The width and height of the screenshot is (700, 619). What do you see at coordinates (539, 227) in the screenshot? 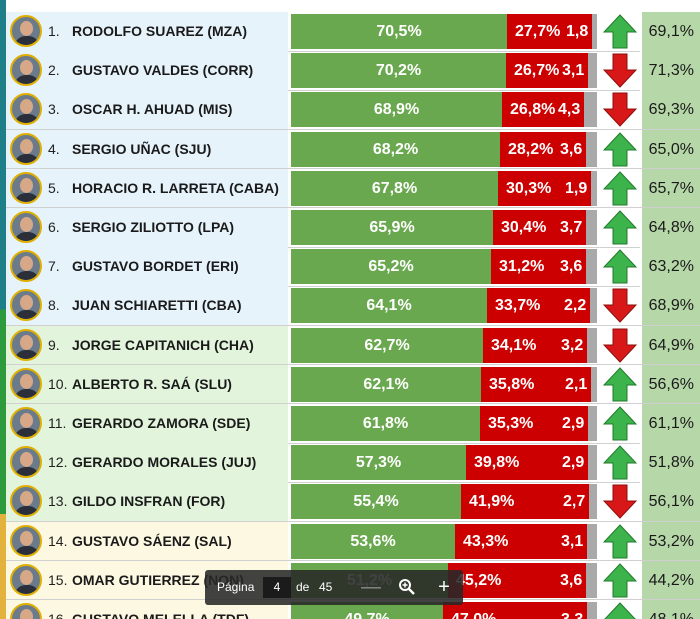
I see `disapprove-segment: 30,4%` at bounding box center [539, 227].